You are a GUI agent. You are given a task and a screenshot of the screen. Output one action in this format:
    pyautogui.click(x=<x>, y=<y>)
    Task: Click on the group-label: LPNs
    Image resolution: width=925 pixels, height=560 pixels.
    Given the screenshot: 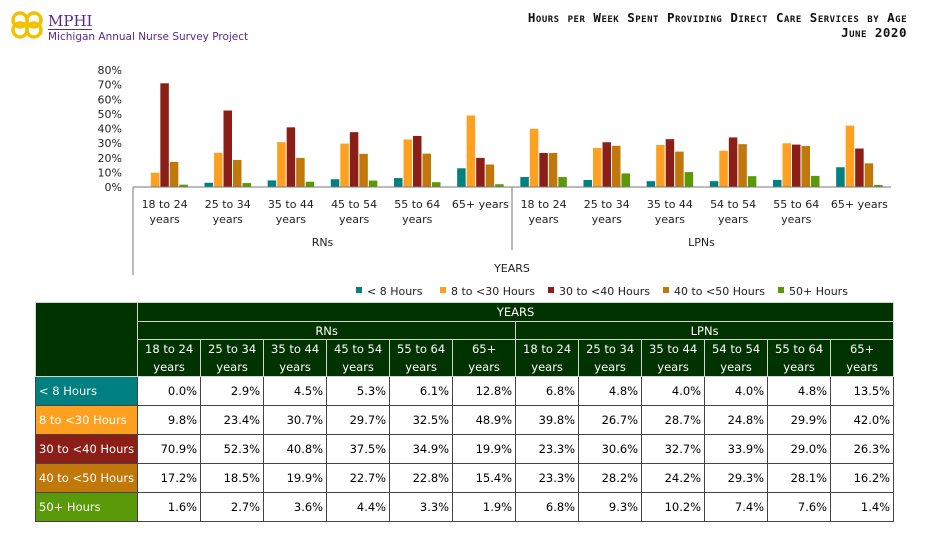 What is the action you would take?
    pyautogui.click(x=701, y=242)
    